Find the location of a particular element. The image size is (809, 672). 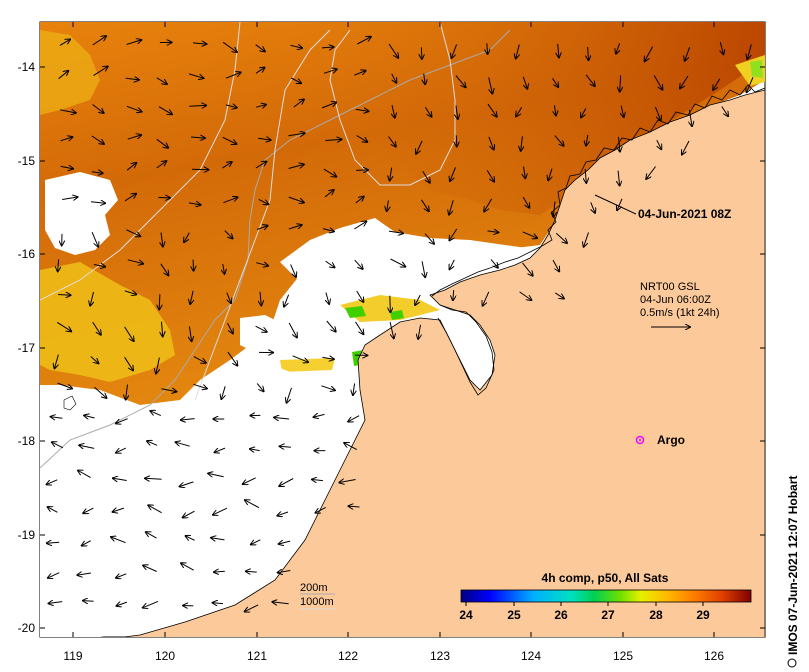

lat-tick-label: -19 is located at coordinates (27, 535).